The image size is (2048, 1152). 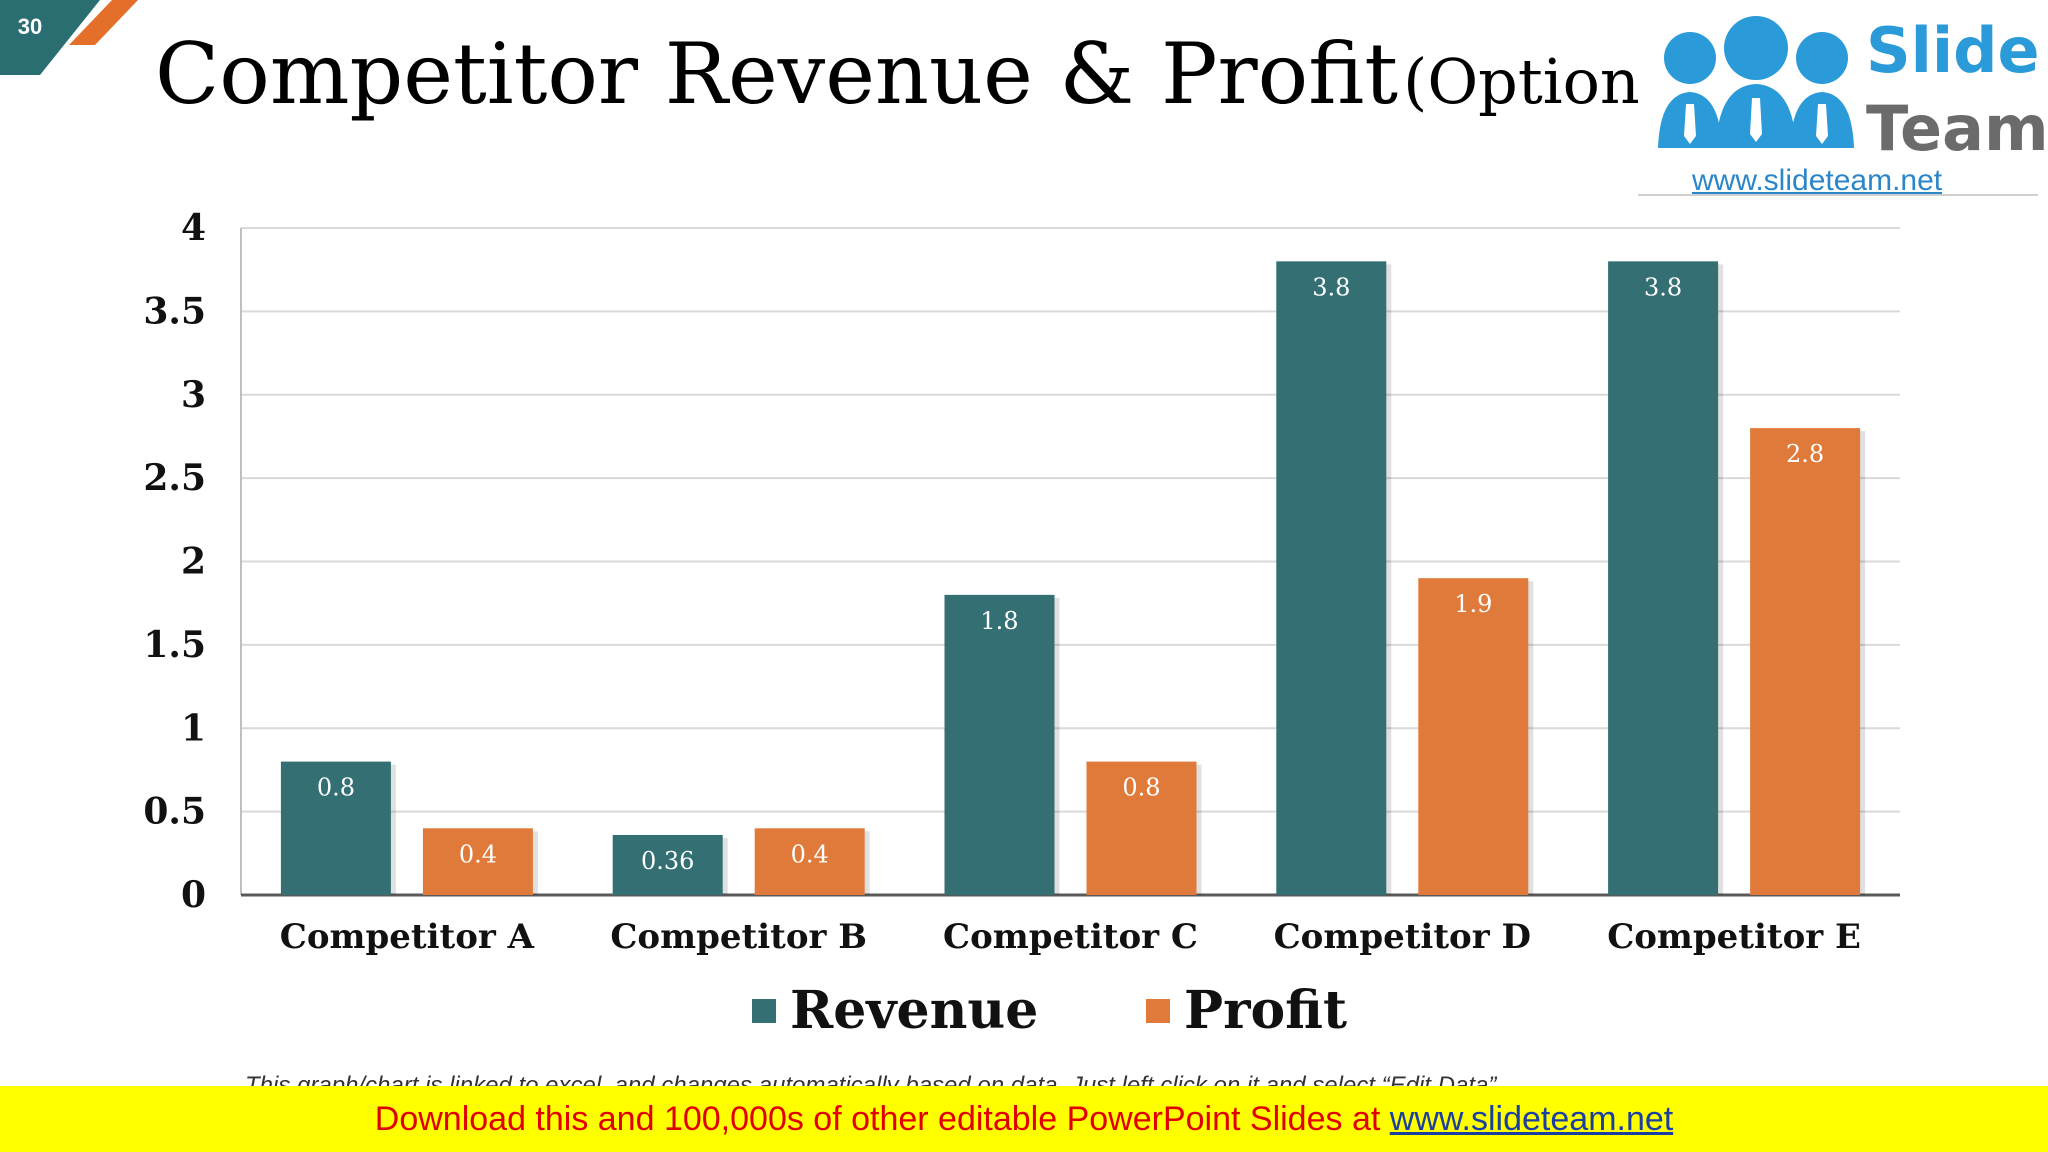 I want to click on legend-revenue-label: Revenue, so click(x=914, y=1010).